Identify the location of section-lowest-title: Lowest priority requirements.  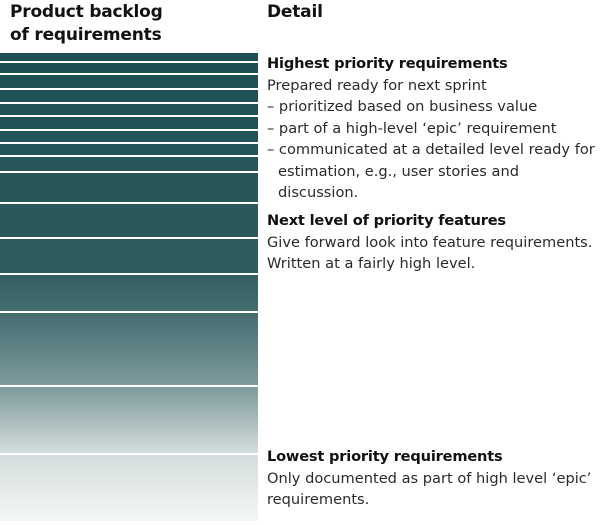
(385, 456).